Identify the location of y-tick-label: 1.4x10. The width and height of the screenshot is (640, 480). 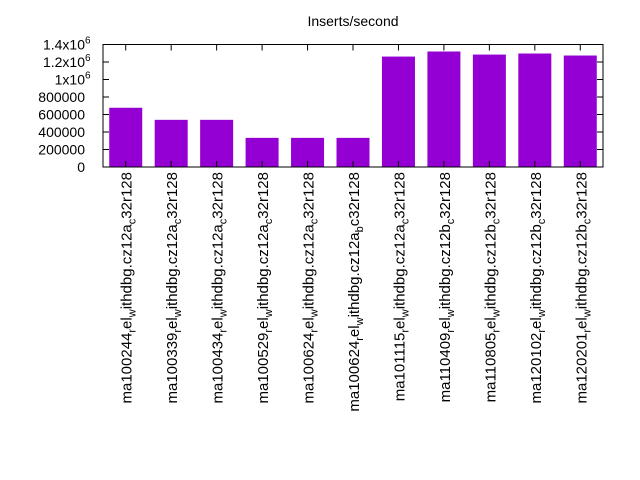
(64, 45).